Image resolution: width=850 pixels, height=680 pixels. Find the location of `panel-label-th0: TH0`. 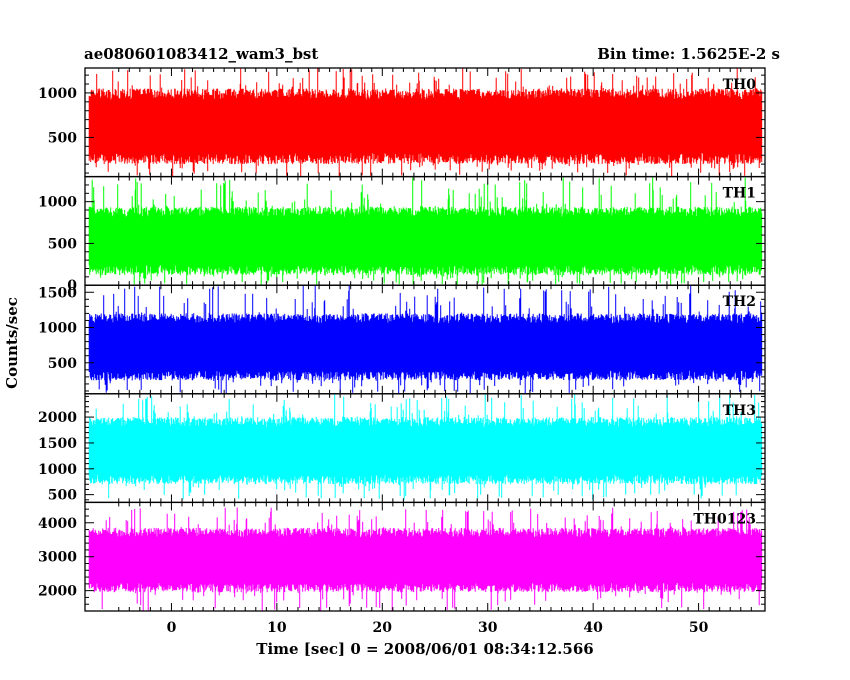

panel-label-th0: TH0 is located at coordinates (740, 85).